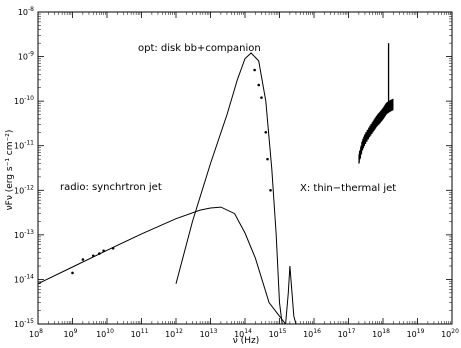  I want to click on x-tick-label: 10¹⁶, so click(312, 333).